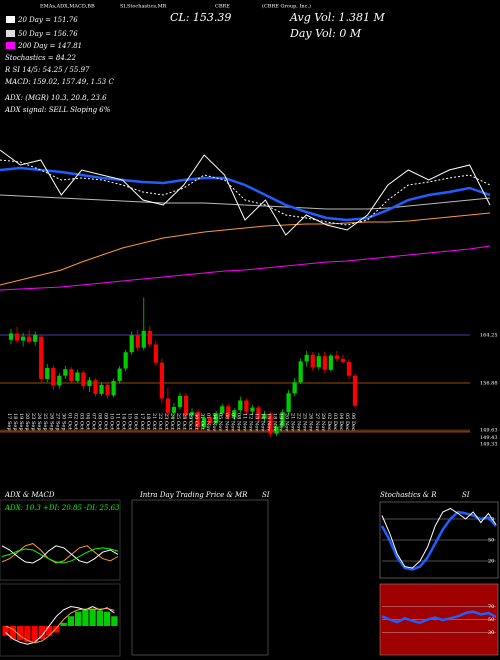 The image size is (500, 660). Describe the element at coordinates (94, 421) in the screenshot. I see `x-tick-label: 07 Oct` at that location.